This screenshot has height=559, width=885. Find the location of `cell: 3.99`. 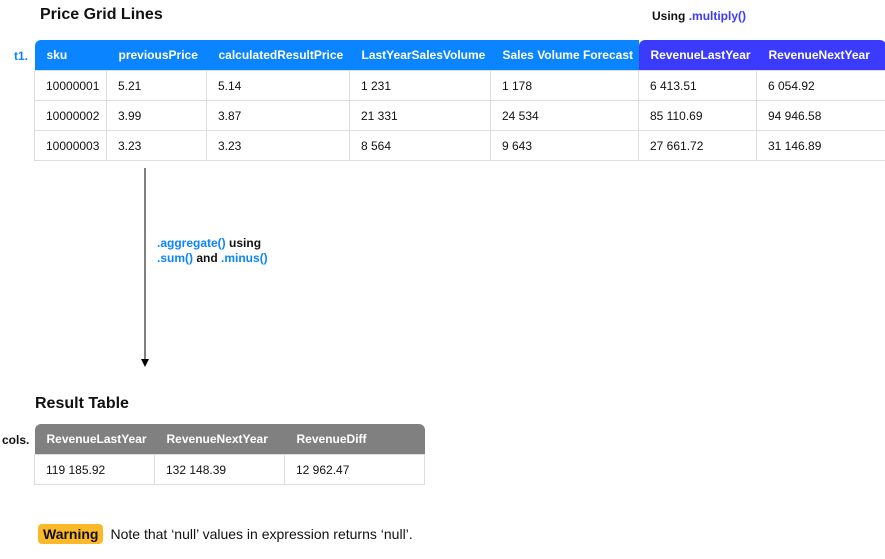

cell: 3.99 is located at coordinates (156, 115).